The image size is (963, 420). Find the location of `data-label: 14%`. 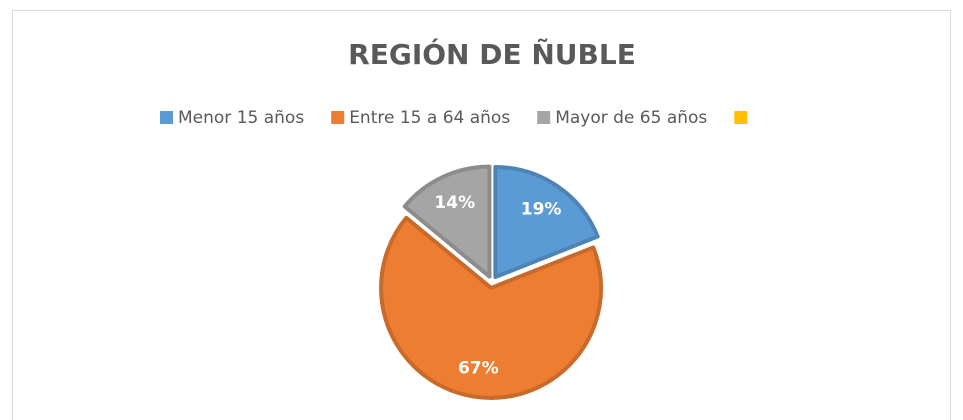

data-label: 14% is located at coordinates (454, 203).